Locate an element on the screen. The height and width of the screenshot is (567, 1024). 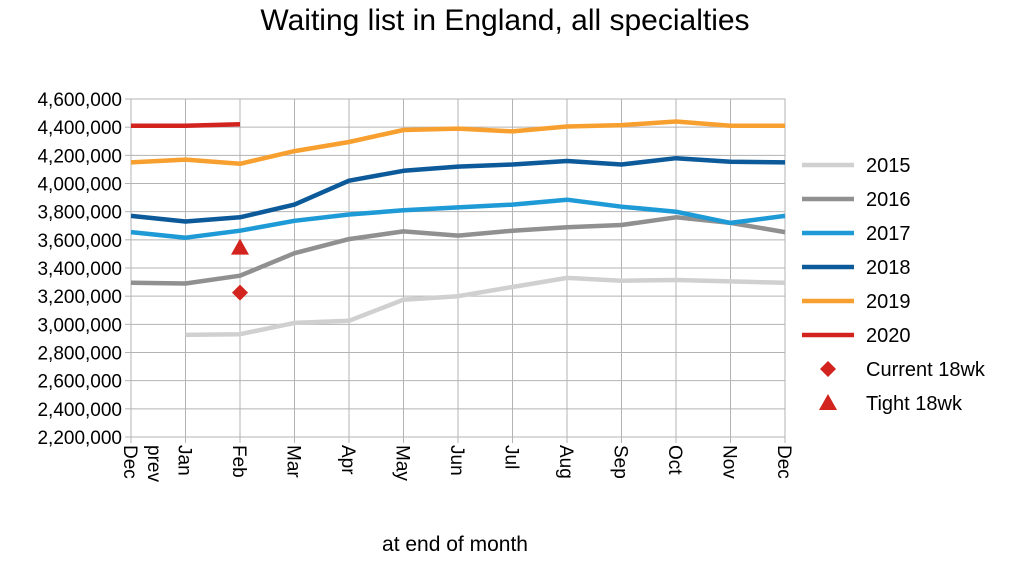
x-tick-label-part: Aug is located at coordinates (565, 462).